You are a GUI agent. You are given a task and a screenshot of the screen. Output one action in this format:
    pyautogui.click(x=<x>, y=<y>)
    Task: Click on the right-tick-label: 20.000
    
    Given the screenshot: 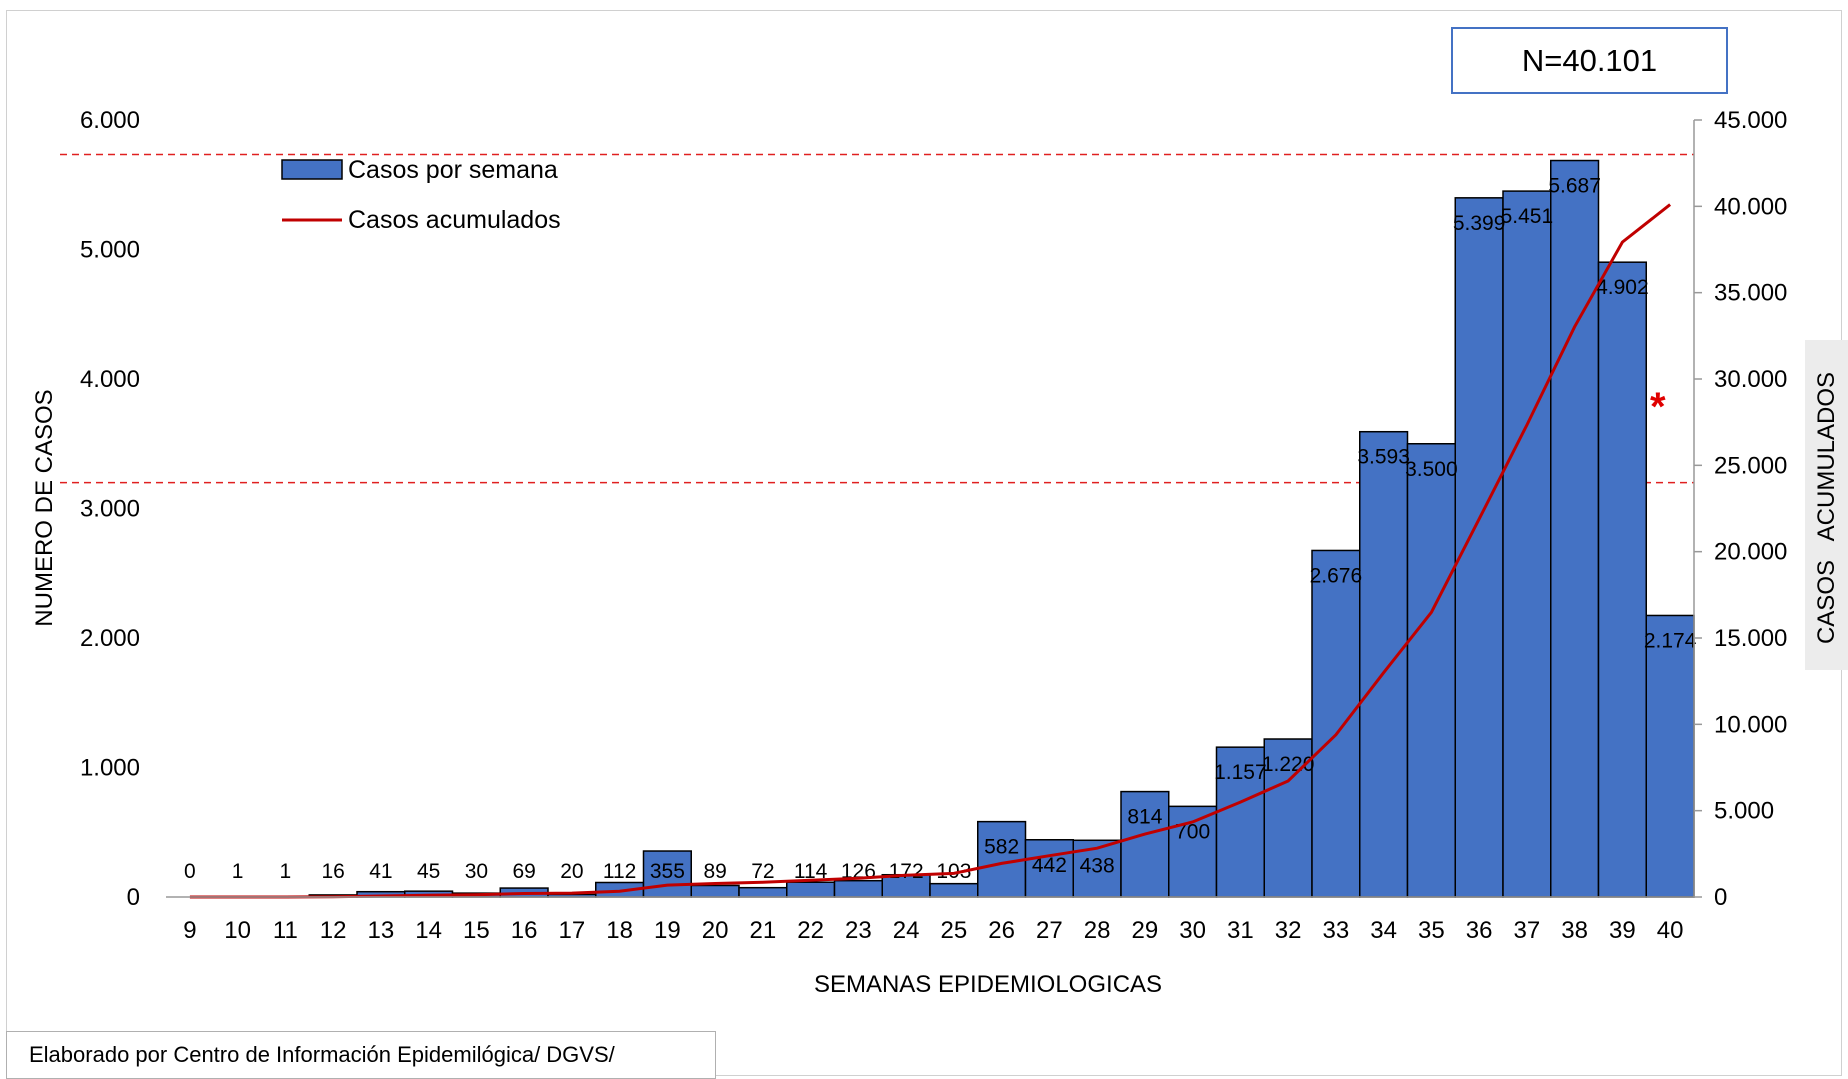 What is the action you would take?
    pyautogui.click(x=1750, y=552)
    